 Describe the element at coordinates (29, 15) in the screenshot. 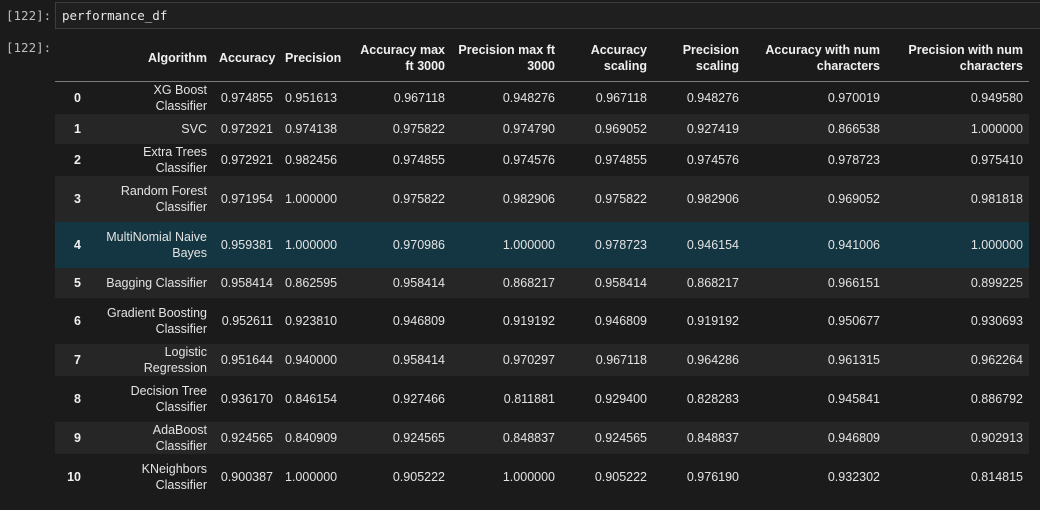

I see `input-prompt: [122]:` at that location.